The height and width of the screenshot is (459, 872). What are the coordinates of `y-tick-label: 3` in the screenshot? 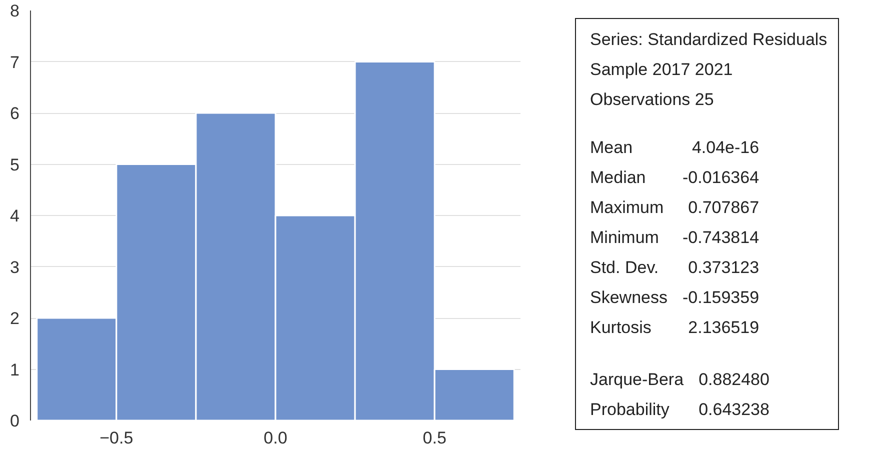 It's located at (15, 267).